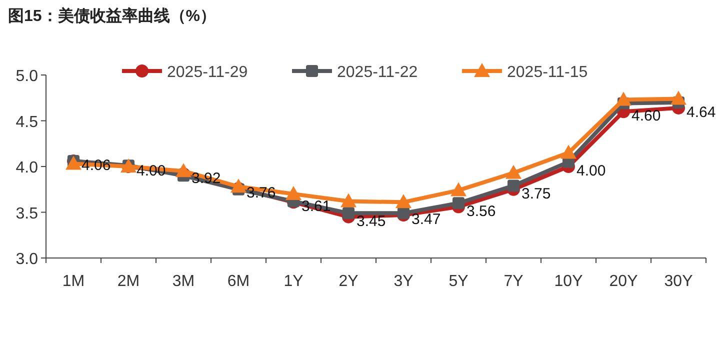 This screenshot has width=720, height=338. Describe the element at coordinates (27, 259) in the screenshot. I see `text: 3.0` at that location.